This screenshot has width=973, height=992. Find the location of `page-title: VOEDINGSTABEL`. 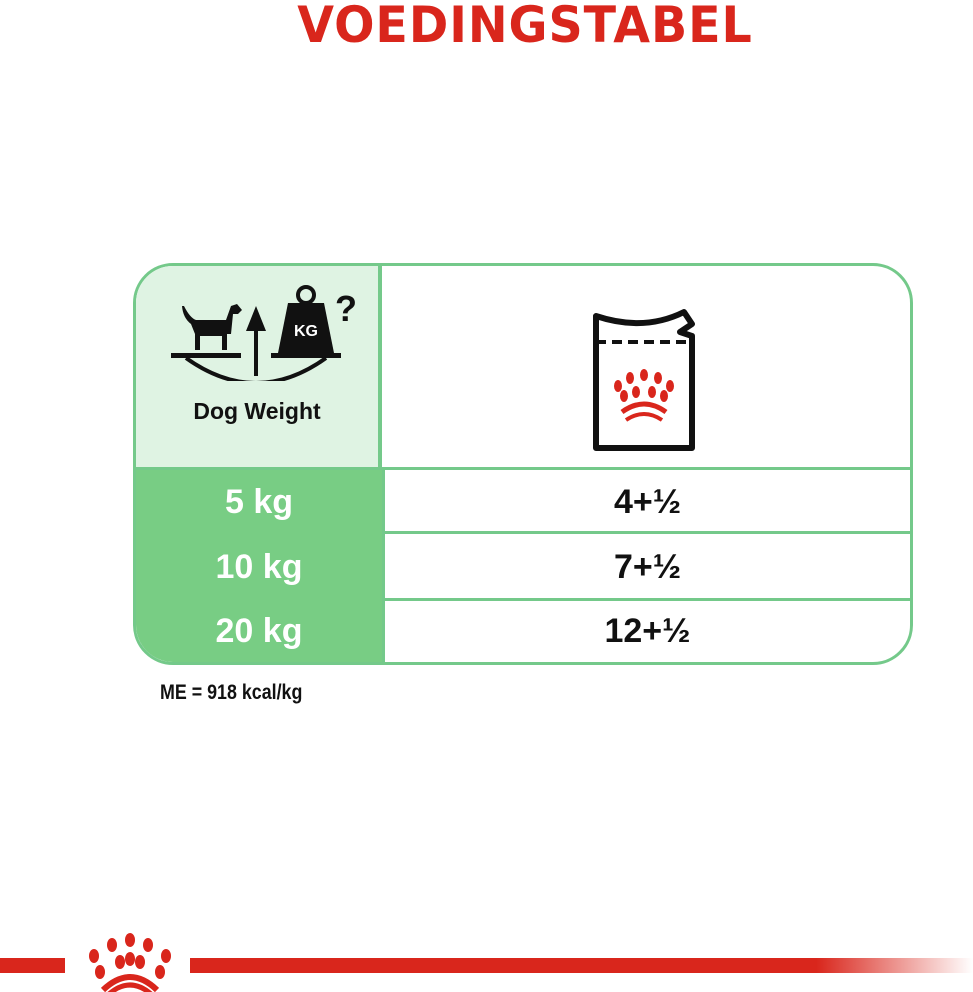

page-title: VOEDINGSTABEL is located at coordinates (525, 27).